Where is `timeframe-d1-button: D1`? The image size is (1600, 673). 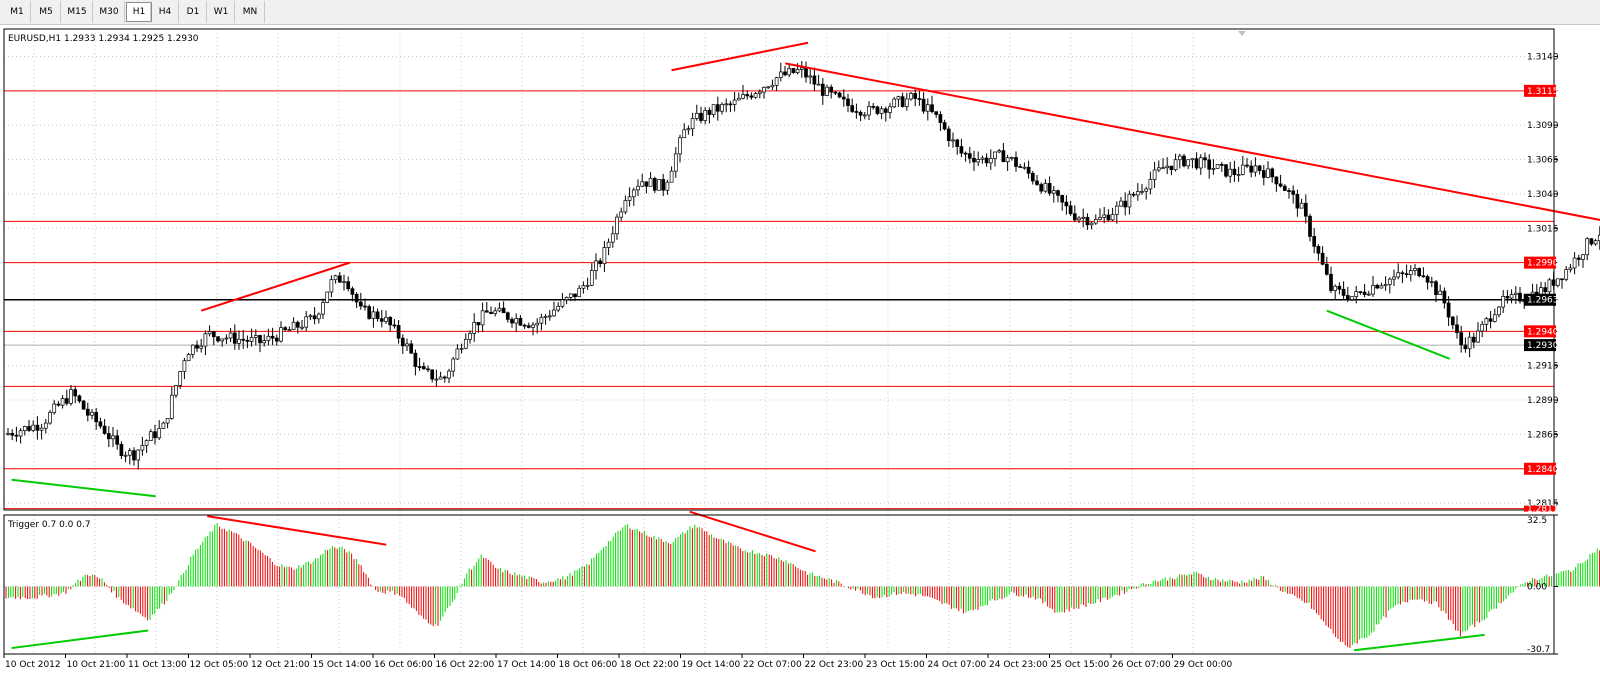
timeframe-d1-button: D1 is located at coordinates (193, 12).